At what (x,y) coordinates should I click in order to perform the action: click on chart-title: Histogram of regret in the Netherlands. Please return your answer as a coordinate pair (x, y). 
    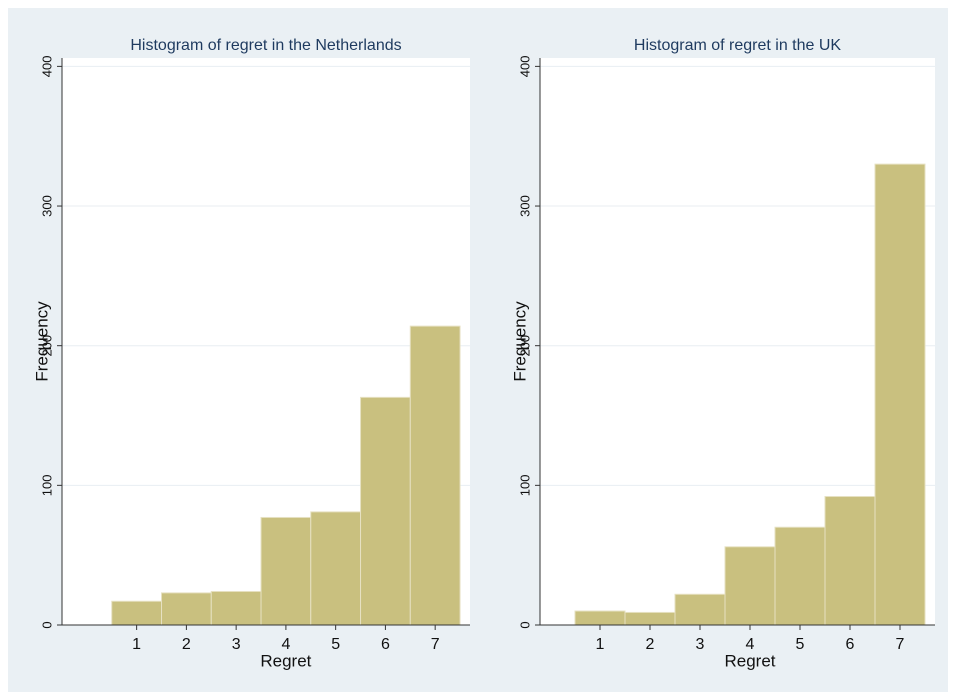
    Looking at the image, I should click on (265, 45).